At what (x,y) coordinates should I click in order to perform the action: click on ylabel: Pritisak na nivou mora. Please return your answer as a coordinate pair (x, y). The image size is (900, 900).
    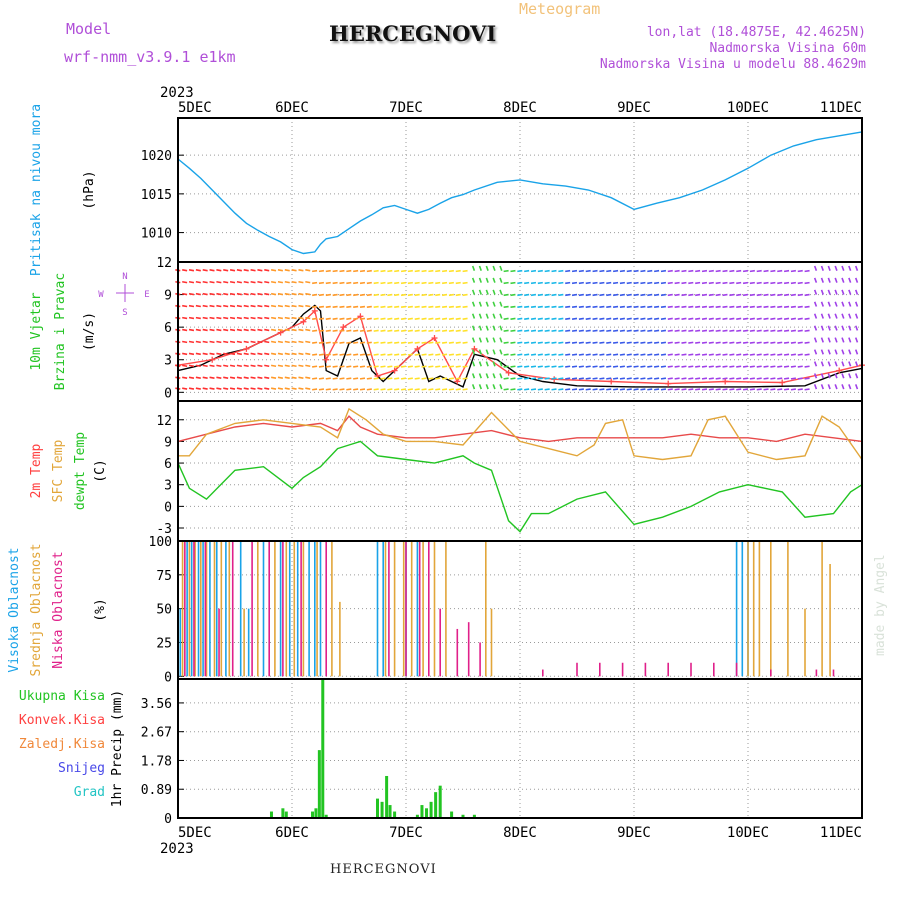
    Looking at the image, I should click on (36, 190).